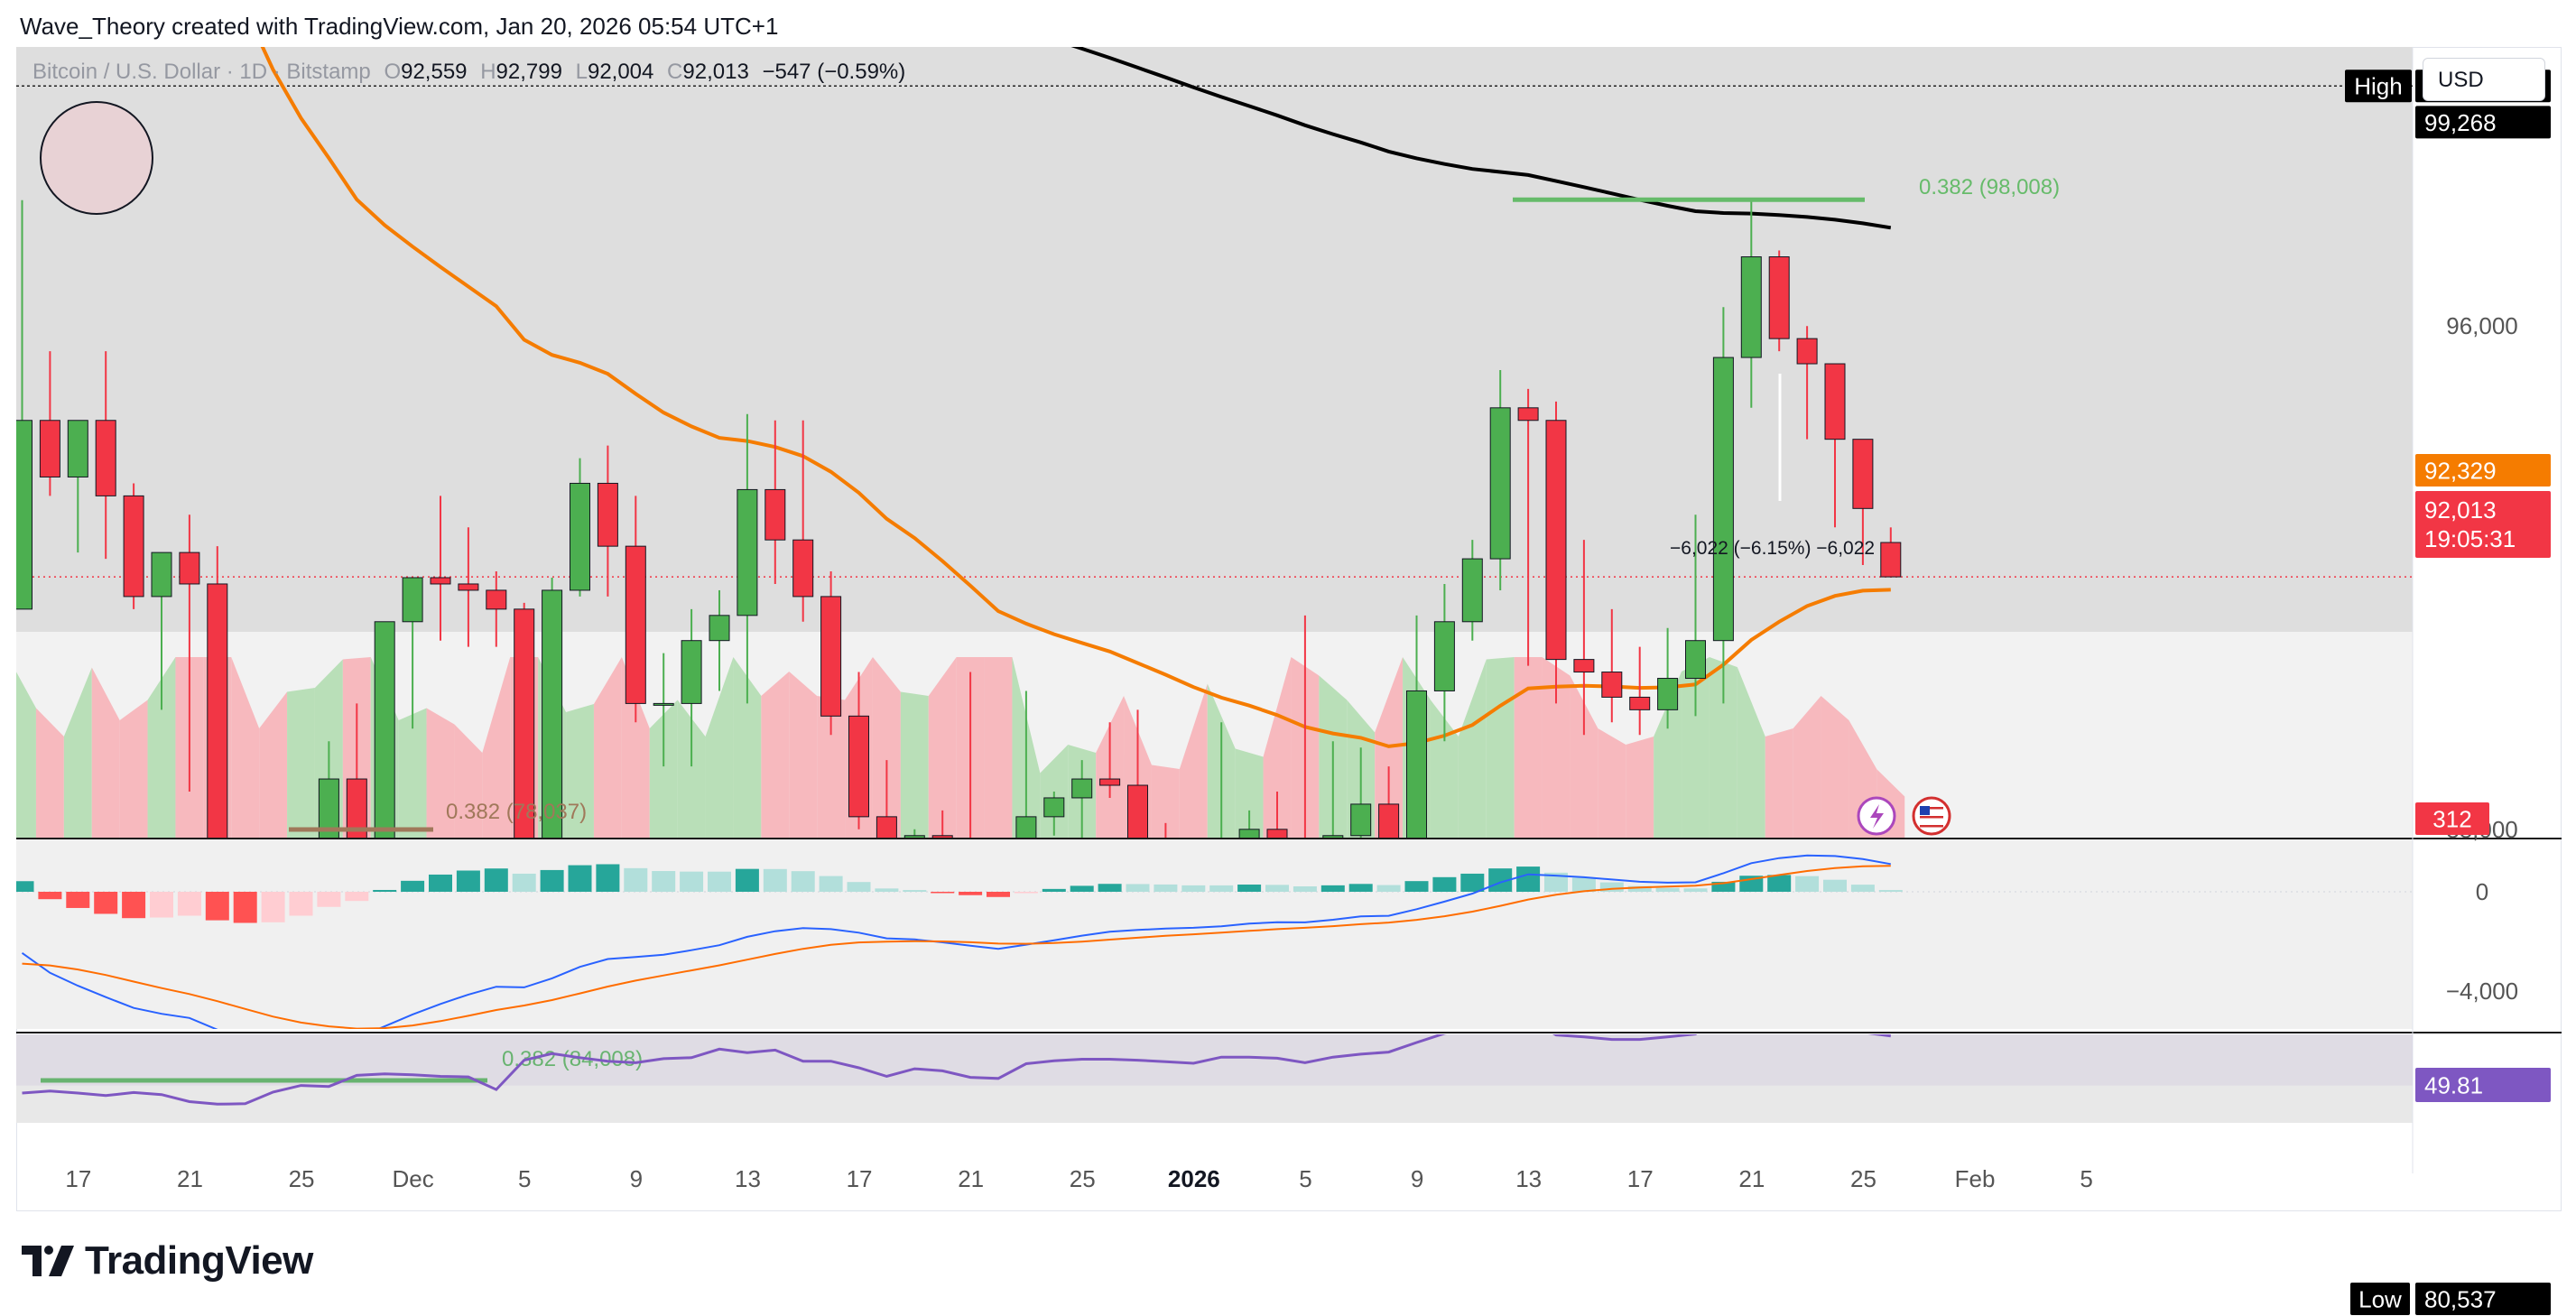  Describe the element at coordinates (2451, 818) in the screenshot. I see `volume-tag: 312` at that location.